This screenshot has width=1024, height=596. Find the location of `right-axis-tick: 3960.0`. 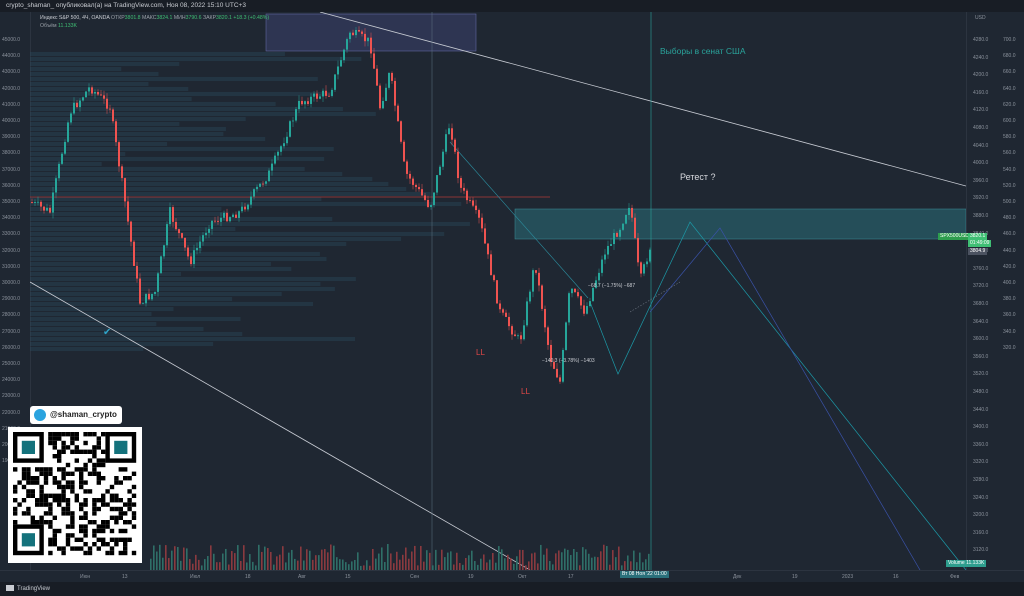

right-axis-tick: 3960.0 is located at coordinates (981, 180).